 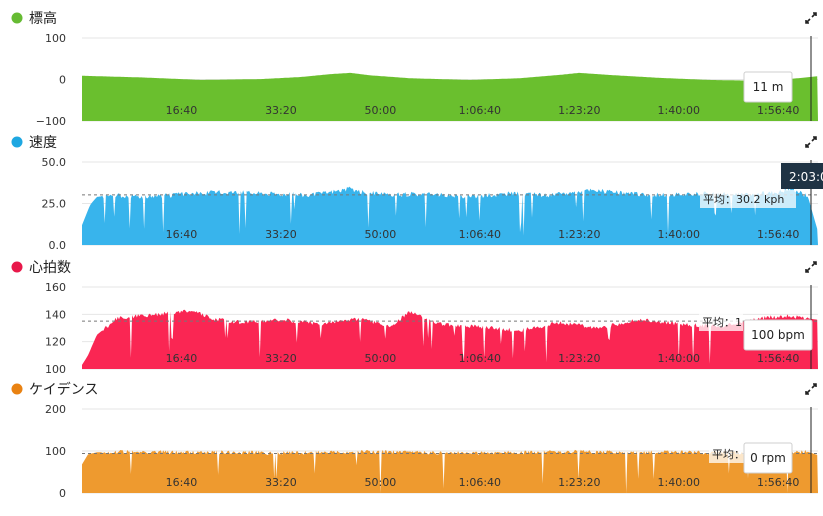 What do you see at coordinates (54, 162) in the screenshot?
I see `y-tick-label: 50.0` at bounding box center [54, 162].